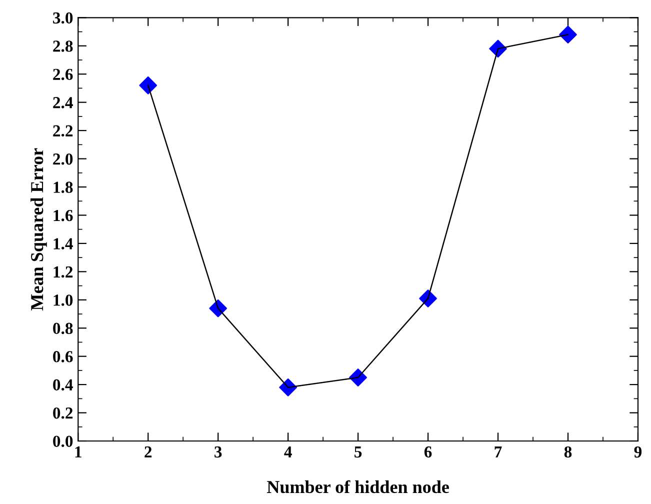 Image resolution: width=651 pixels, height=504 pixels. What do you see at coordinates (63, 188) in the screenshot?
I see `y-tick-label: 1.8` at bounding box center [63, 188].